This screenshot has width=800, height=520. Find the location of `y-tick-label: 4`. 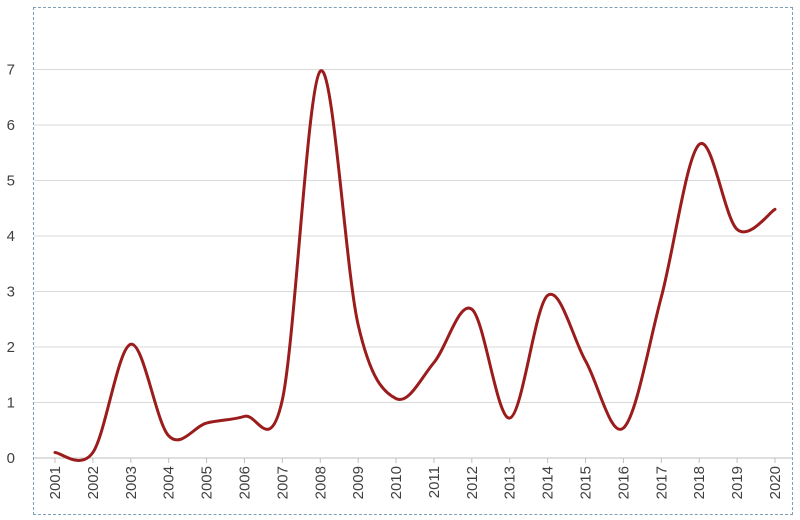

y-tick-label: 4 is located at coordinates (11, 236).